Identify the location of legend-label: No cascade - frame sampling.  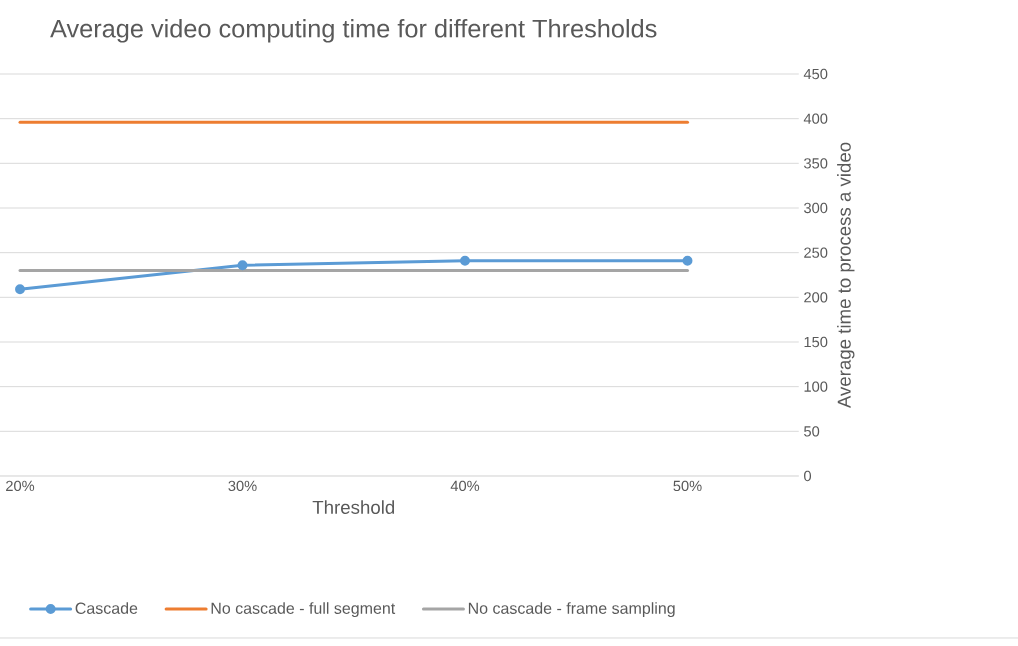
(571, 610).